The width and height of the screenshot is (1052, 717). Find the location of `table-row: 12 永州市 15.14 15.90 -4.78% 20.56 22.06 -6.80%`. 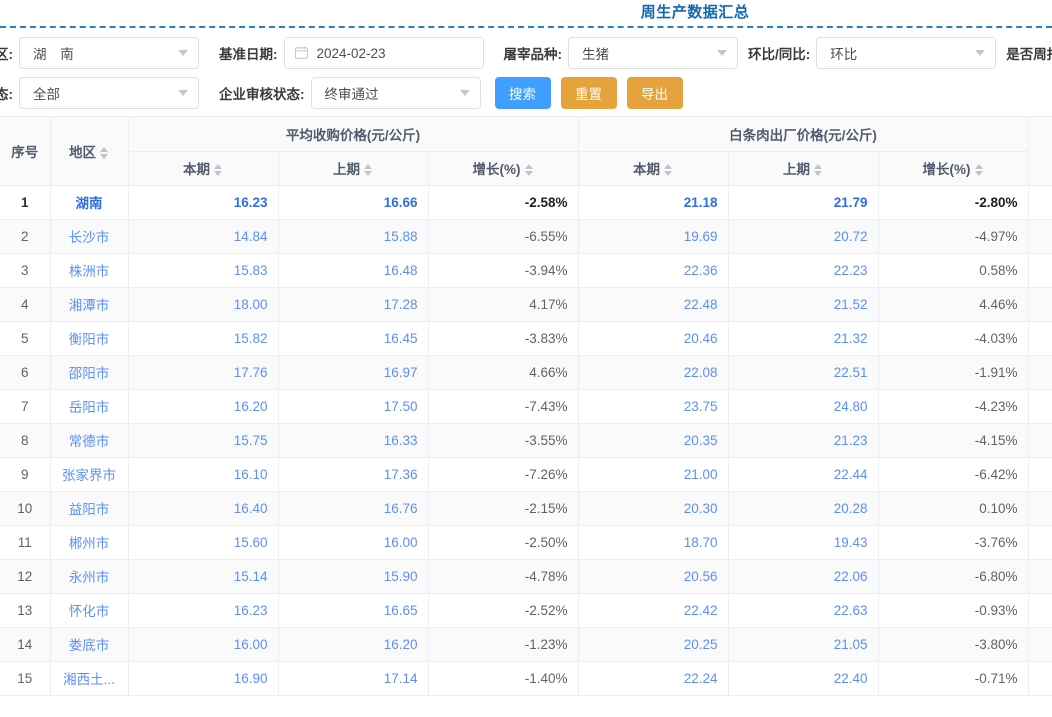

table-row: 12 永州市 15.14 15.90 -4.78% 20.56 22.06 -6.80% is located at coordinates (526, 576).